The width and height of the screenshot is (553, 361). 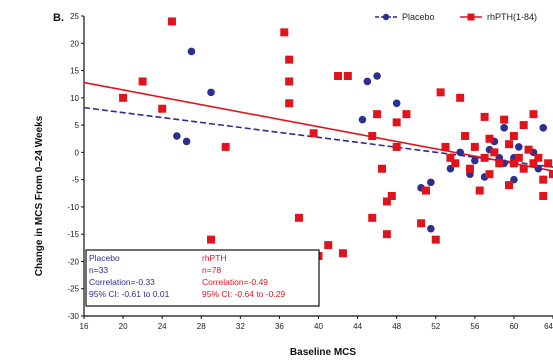 What do you see at coordinates (211, 270) in the screenshot?
I see `stats-rhpth-n: n=78` at bounding box center [211, 270].